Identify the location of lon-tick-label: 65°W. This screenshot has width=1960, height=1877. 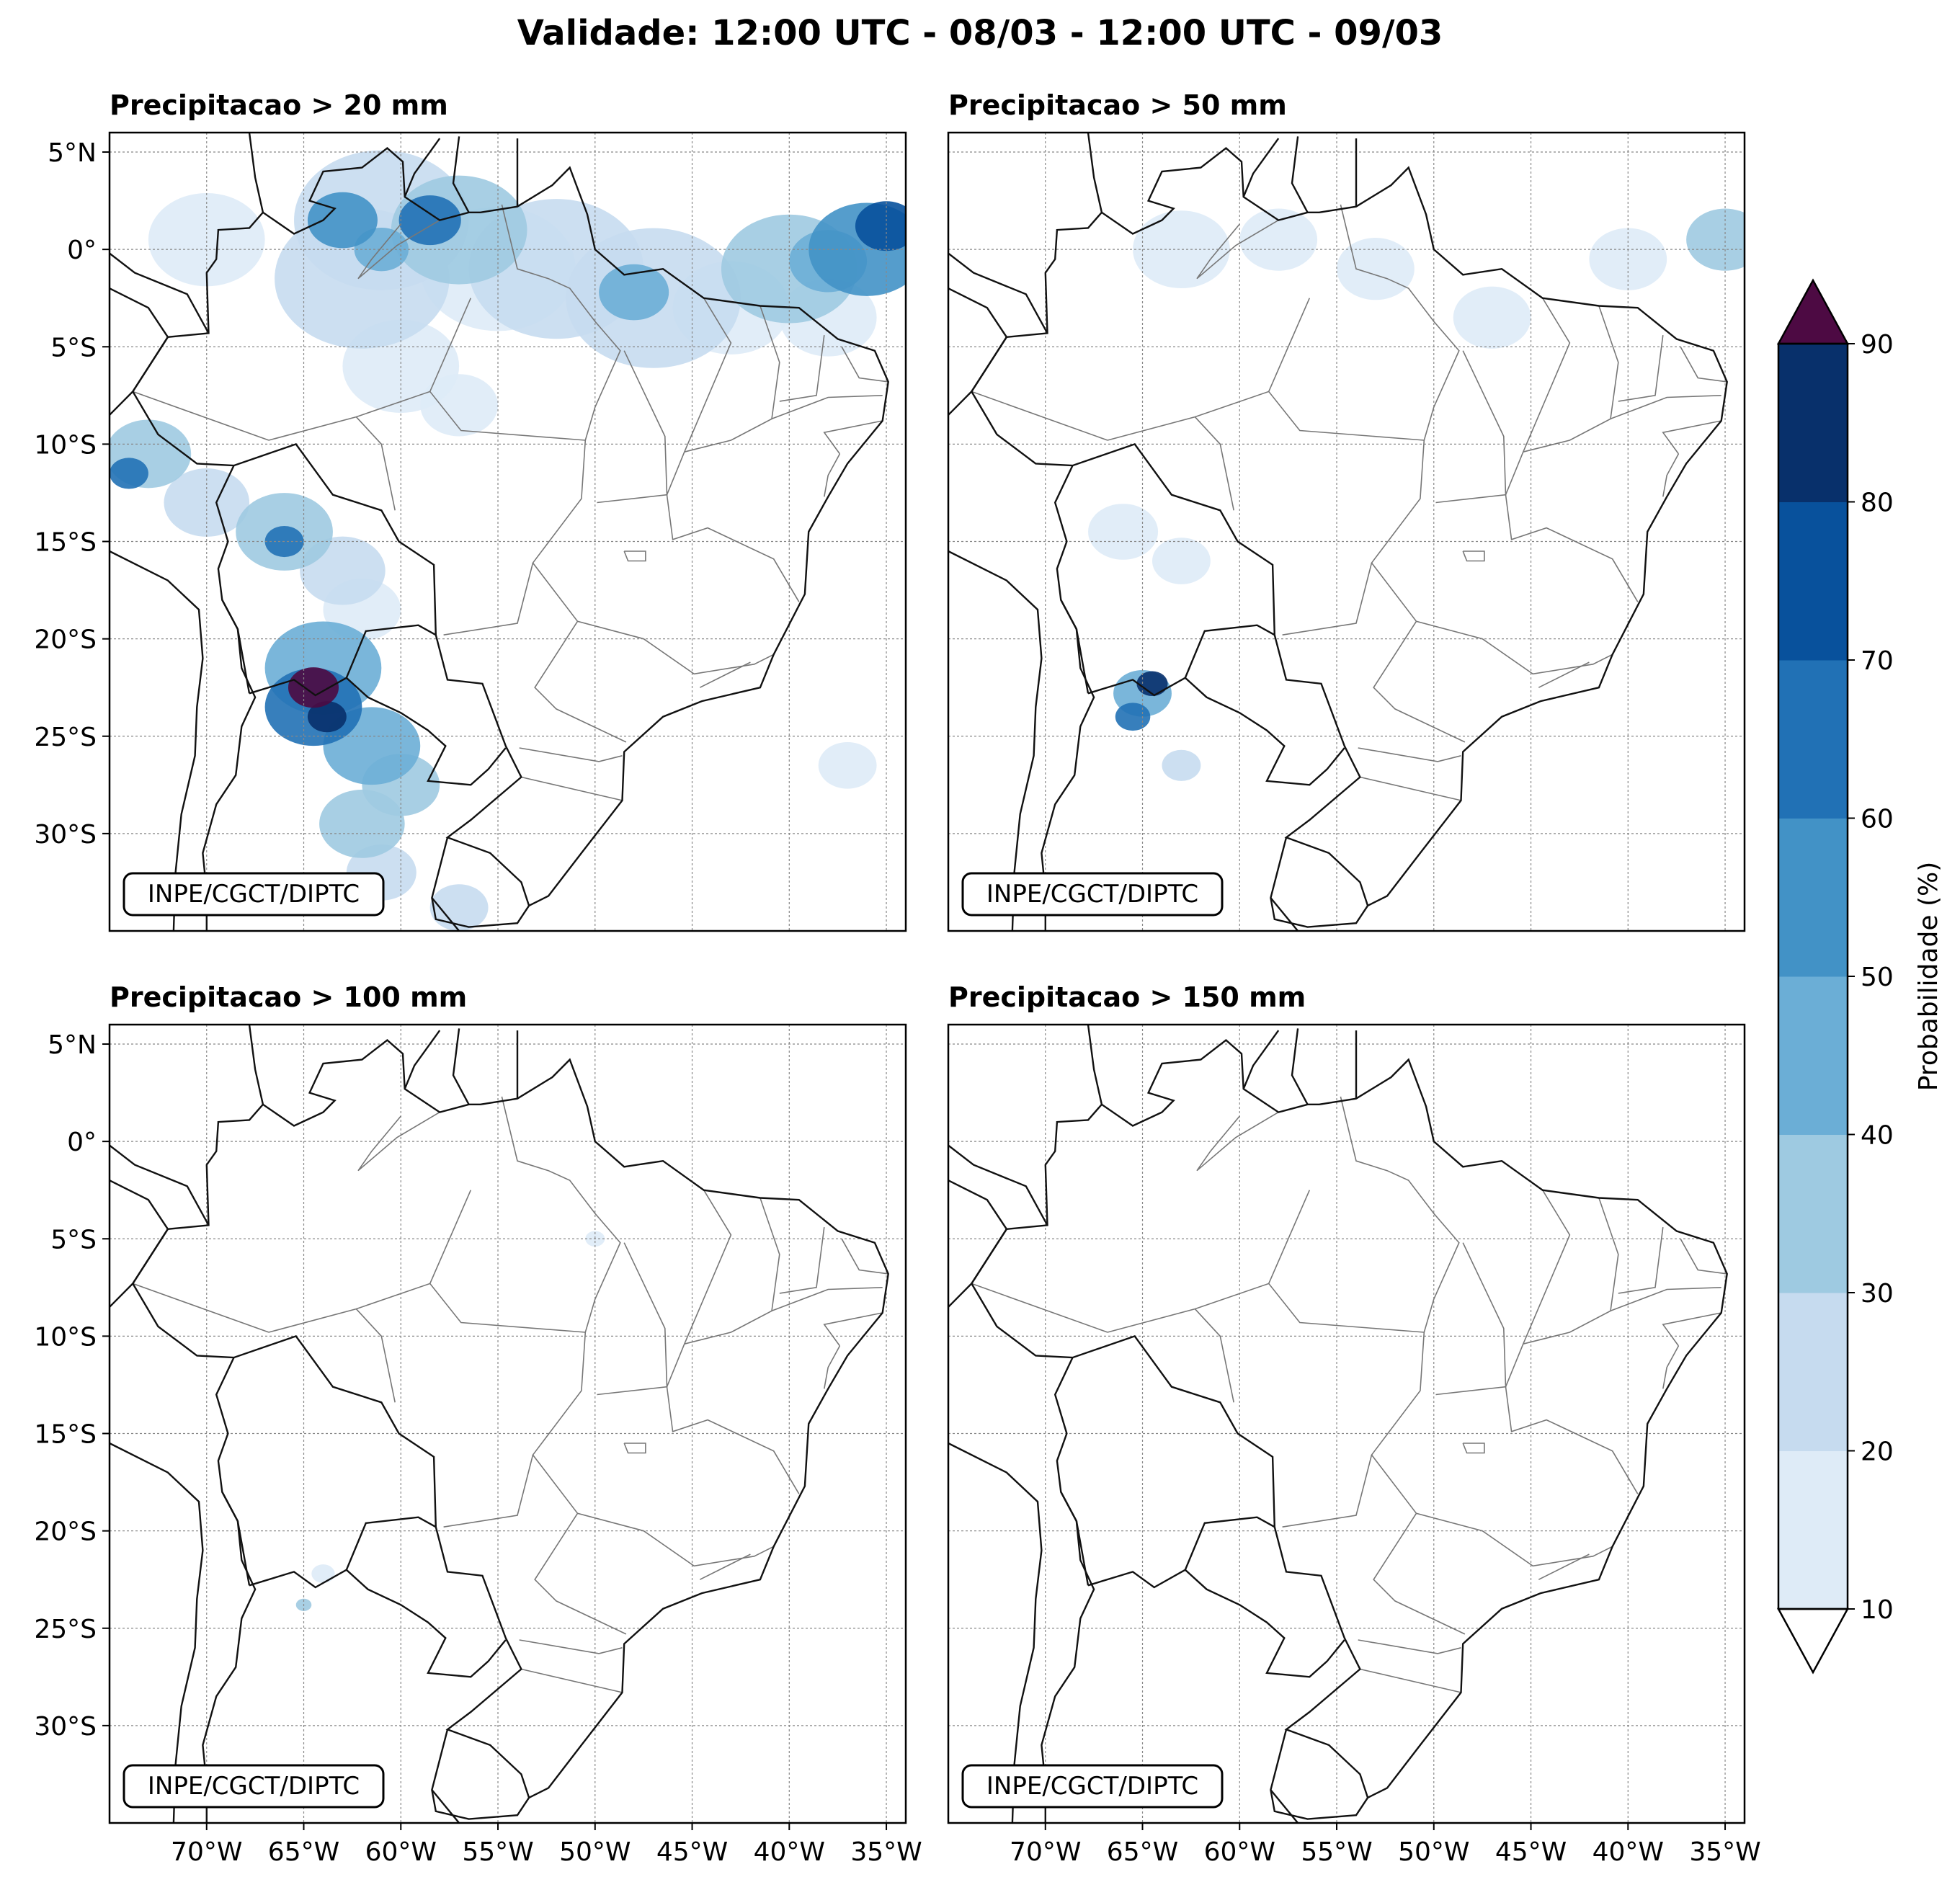
(303, 1852).